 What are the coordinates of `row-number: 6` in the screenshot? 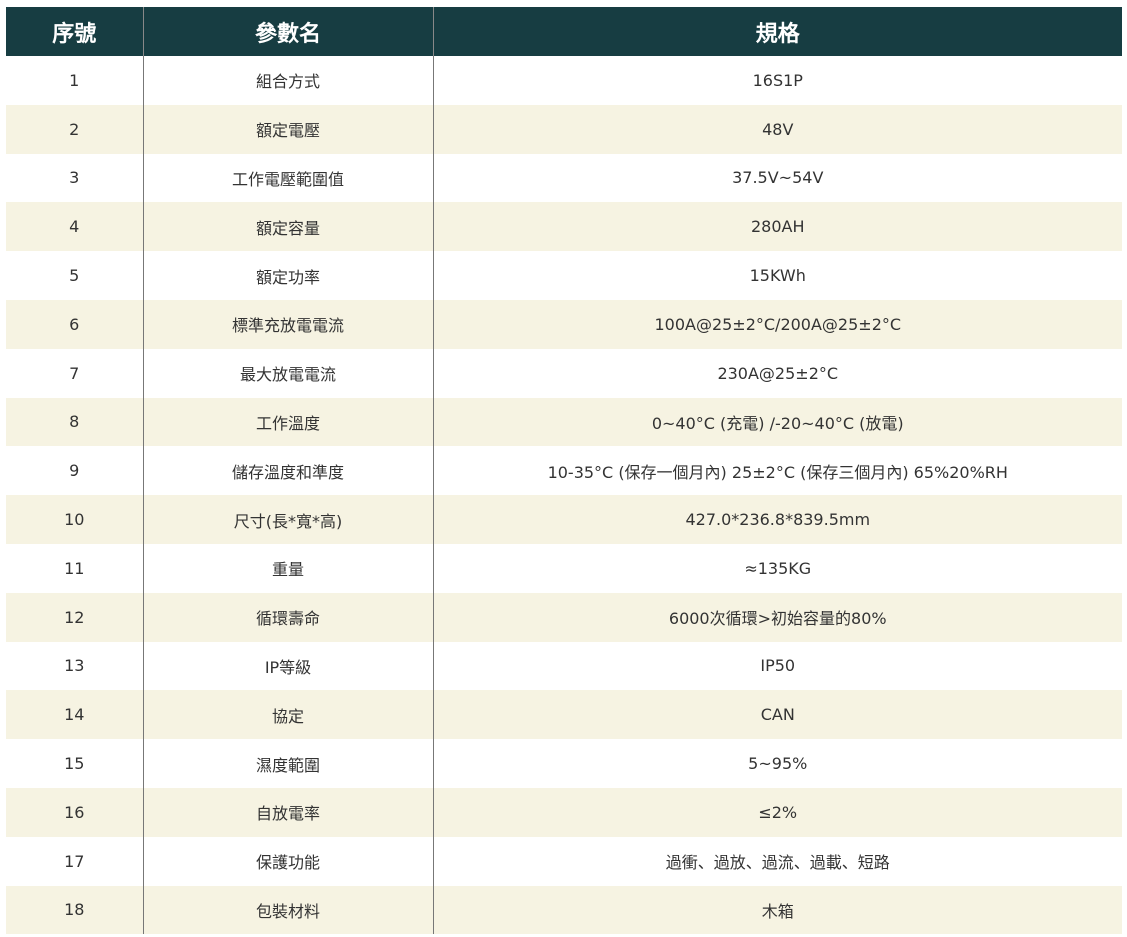 It's located at (74, 324).